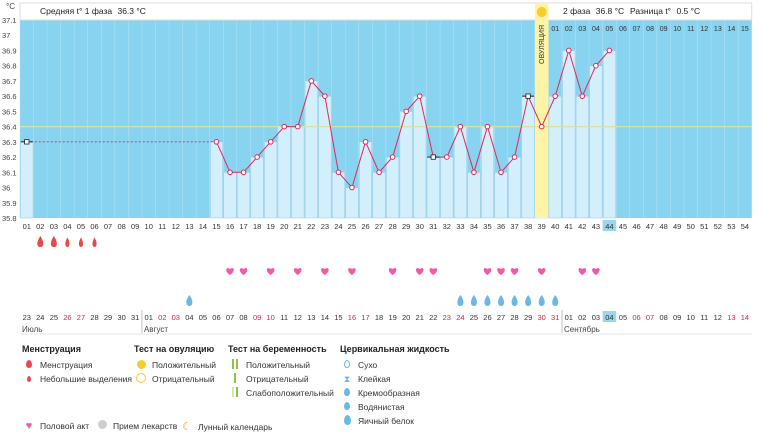 The image size is (770, 433). What do you see at coordinates (677, 29) in the screenshot?
I see `post-ovulation-day-label: 10` at bounding box center [677, 29].